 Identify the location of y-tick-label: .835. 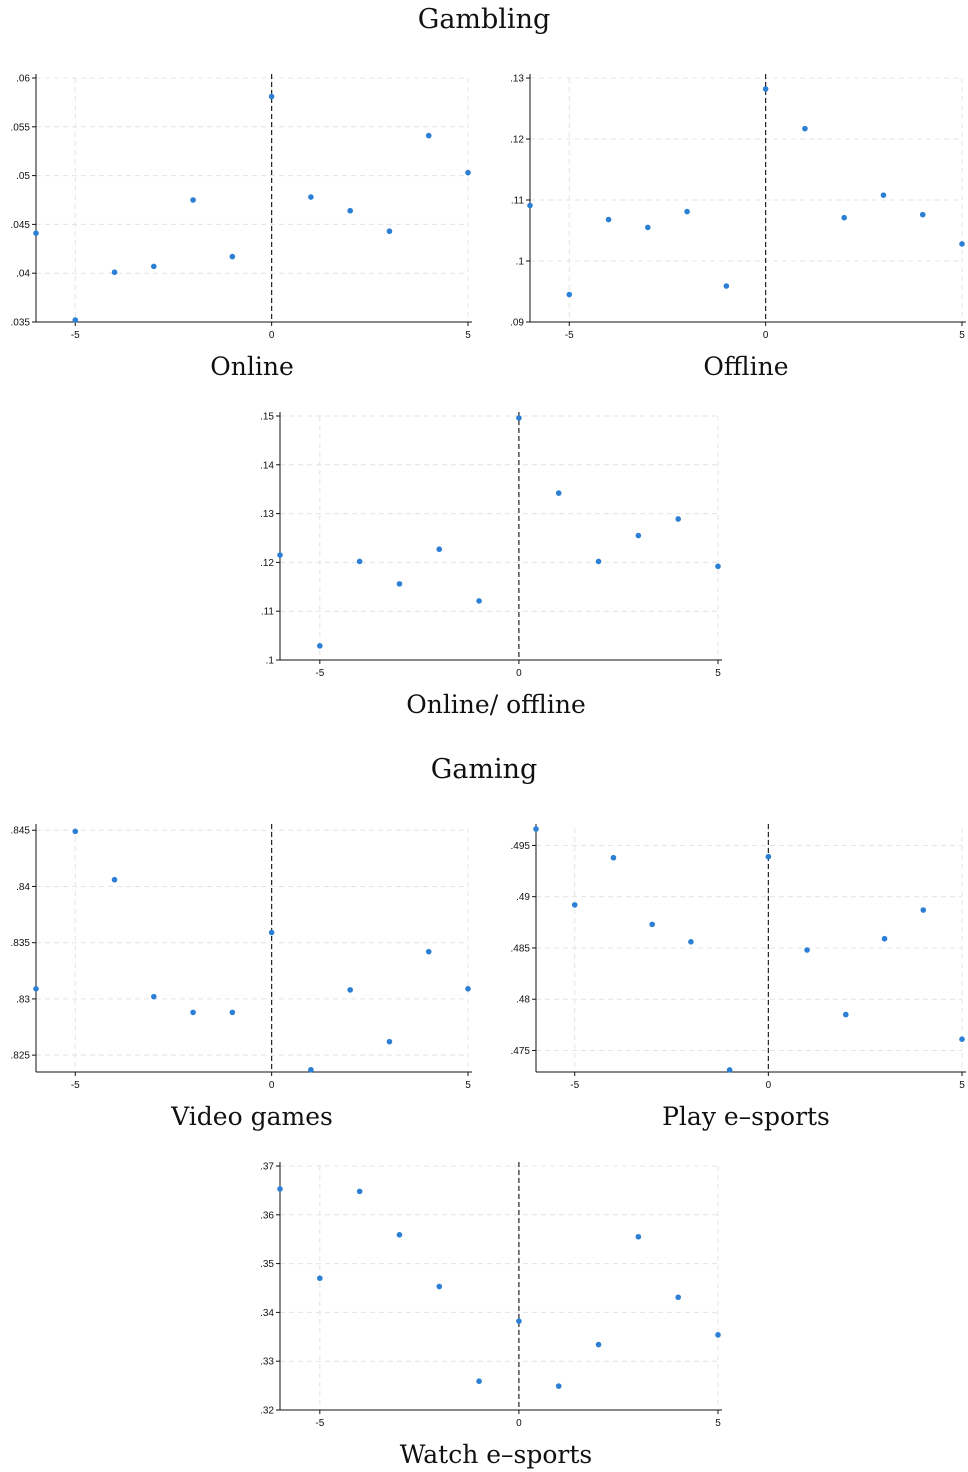
(21, 943).